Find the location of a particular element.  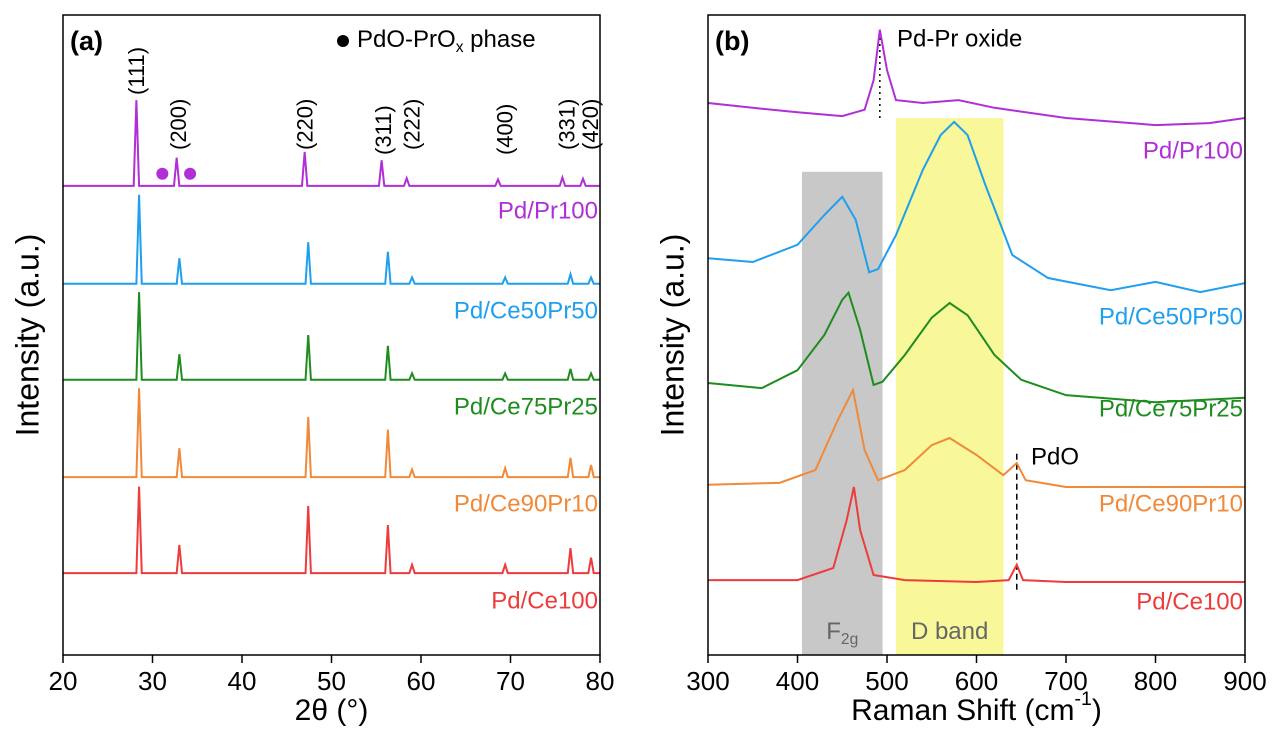

x-tick-label: 800 is located at coordinates (1155, 681).